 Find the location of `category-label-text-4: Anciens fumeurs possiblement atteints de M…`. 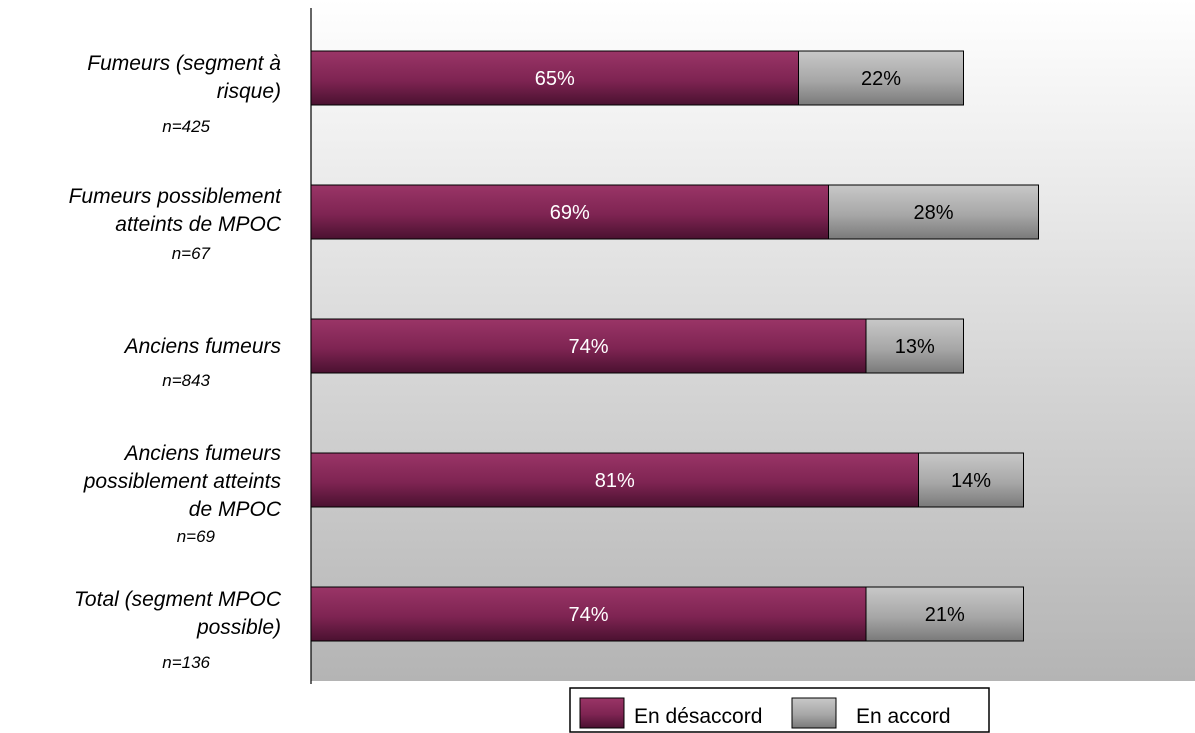

category-label-text-4: Anciens fumeurs possiblement atteints de M… is located at coordinates (182, 481).